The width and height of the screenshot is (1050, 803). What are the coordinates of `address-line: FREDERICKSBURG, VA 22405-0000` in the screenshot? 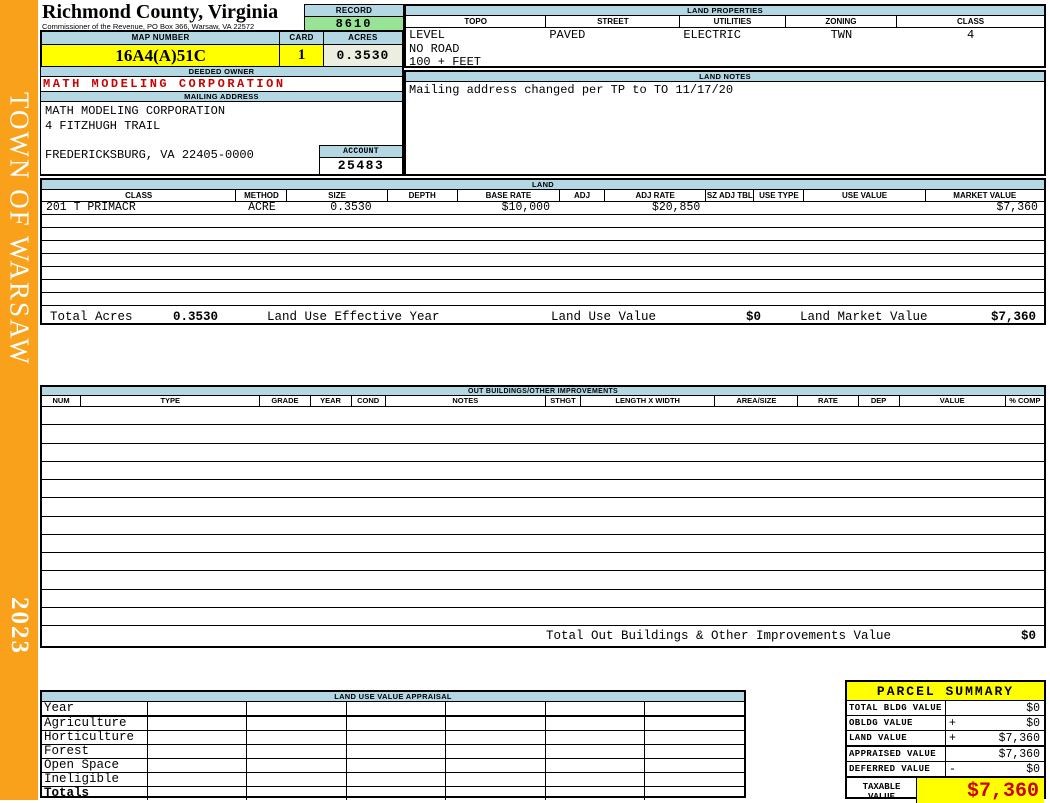 It's located at (149, 154).